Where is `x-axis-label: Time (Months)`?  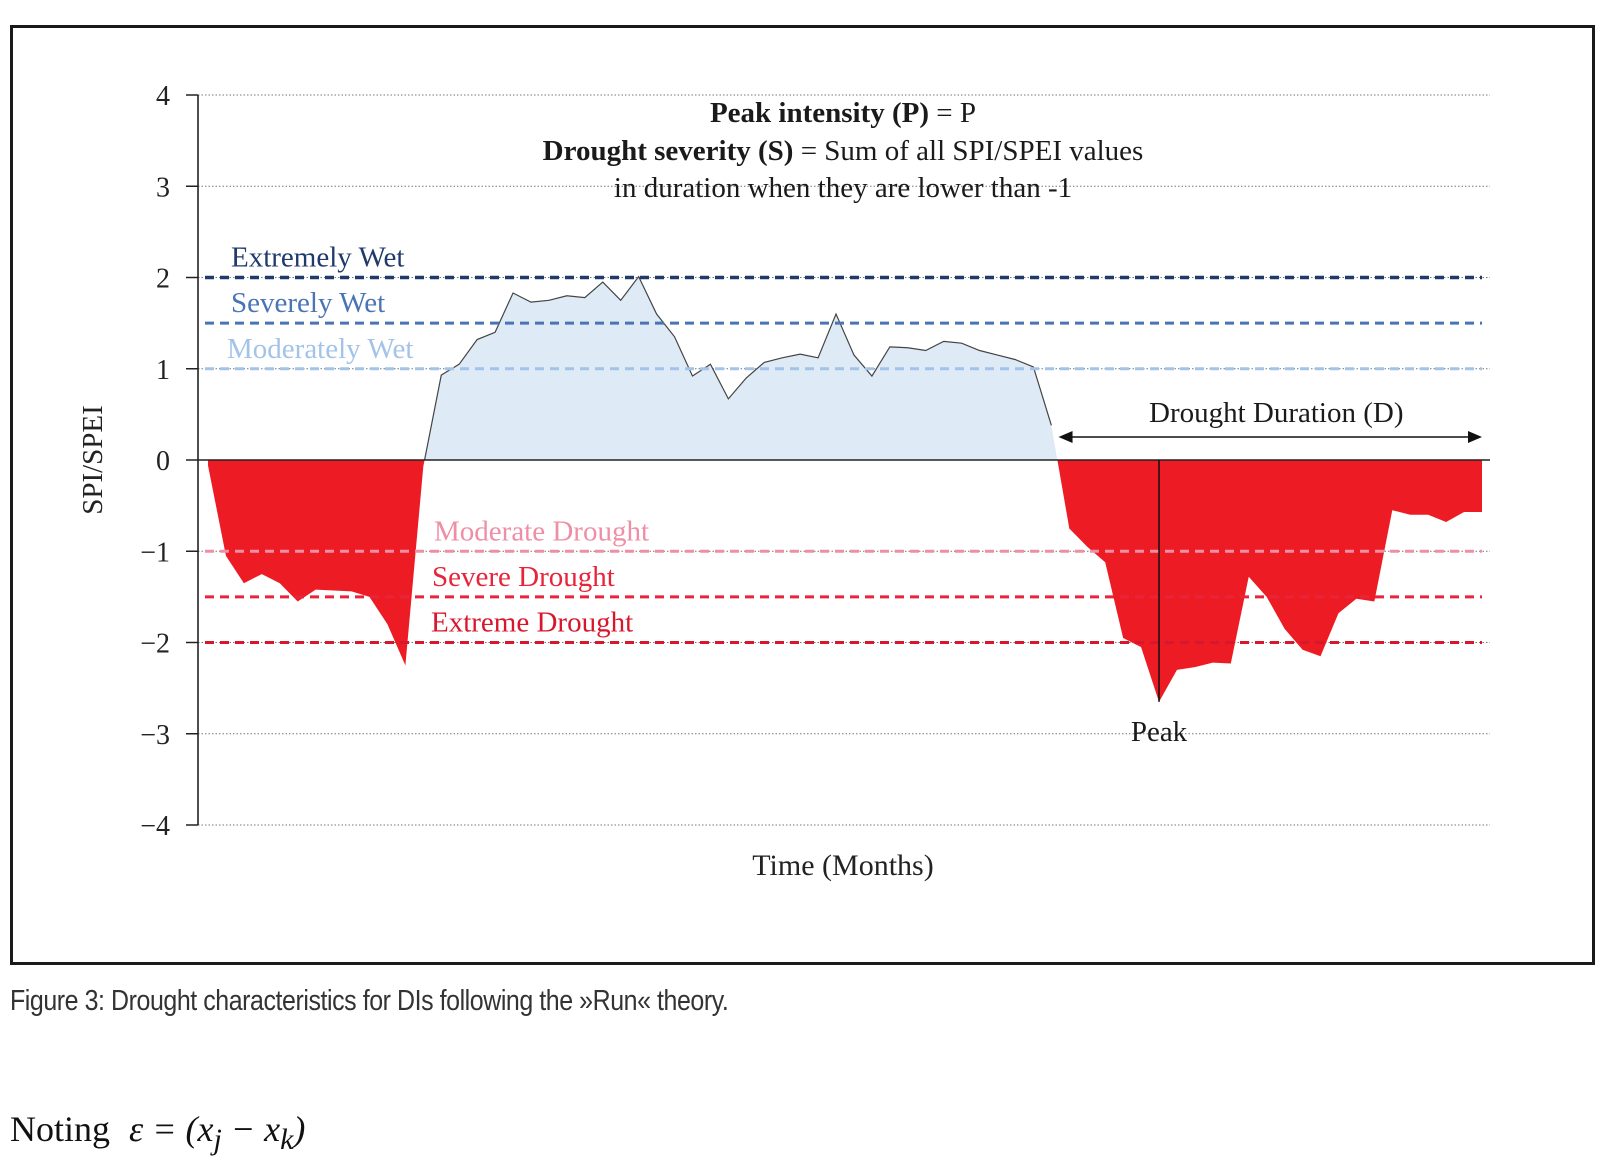
x-axis-label: Time (Months) is located at coordinates (842, 865).